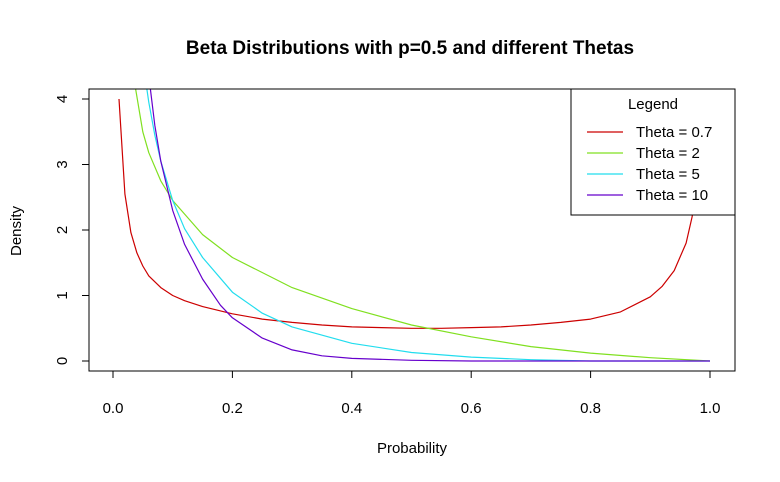  Describe the element at coordinates (590, 408) in the screenshot. I see `x-tick-label: 0.8` at that location.